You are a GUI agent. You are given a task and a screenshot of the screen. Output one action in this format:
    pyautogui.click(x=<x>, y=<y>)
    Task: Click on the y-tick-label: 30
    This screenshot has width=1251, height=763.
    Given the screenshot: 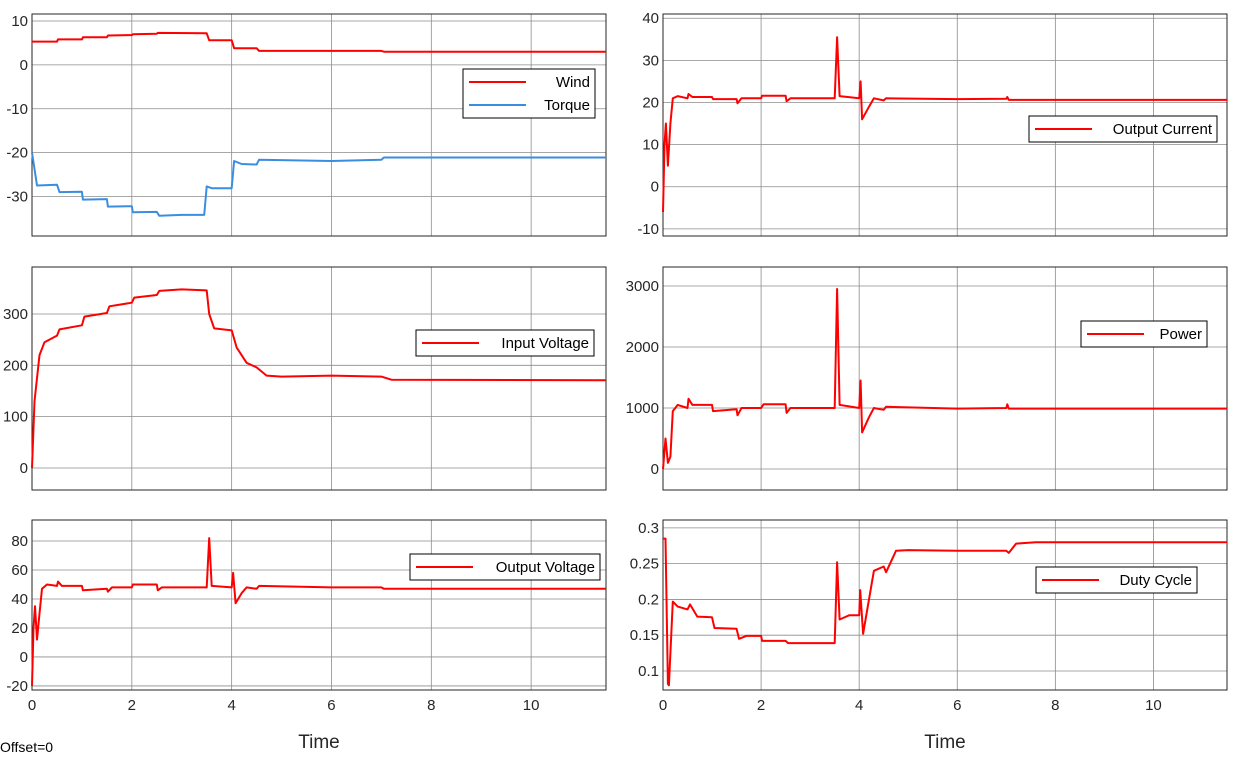 What is the action you would take?
    pyautogui.click(x=650, y=60)
    